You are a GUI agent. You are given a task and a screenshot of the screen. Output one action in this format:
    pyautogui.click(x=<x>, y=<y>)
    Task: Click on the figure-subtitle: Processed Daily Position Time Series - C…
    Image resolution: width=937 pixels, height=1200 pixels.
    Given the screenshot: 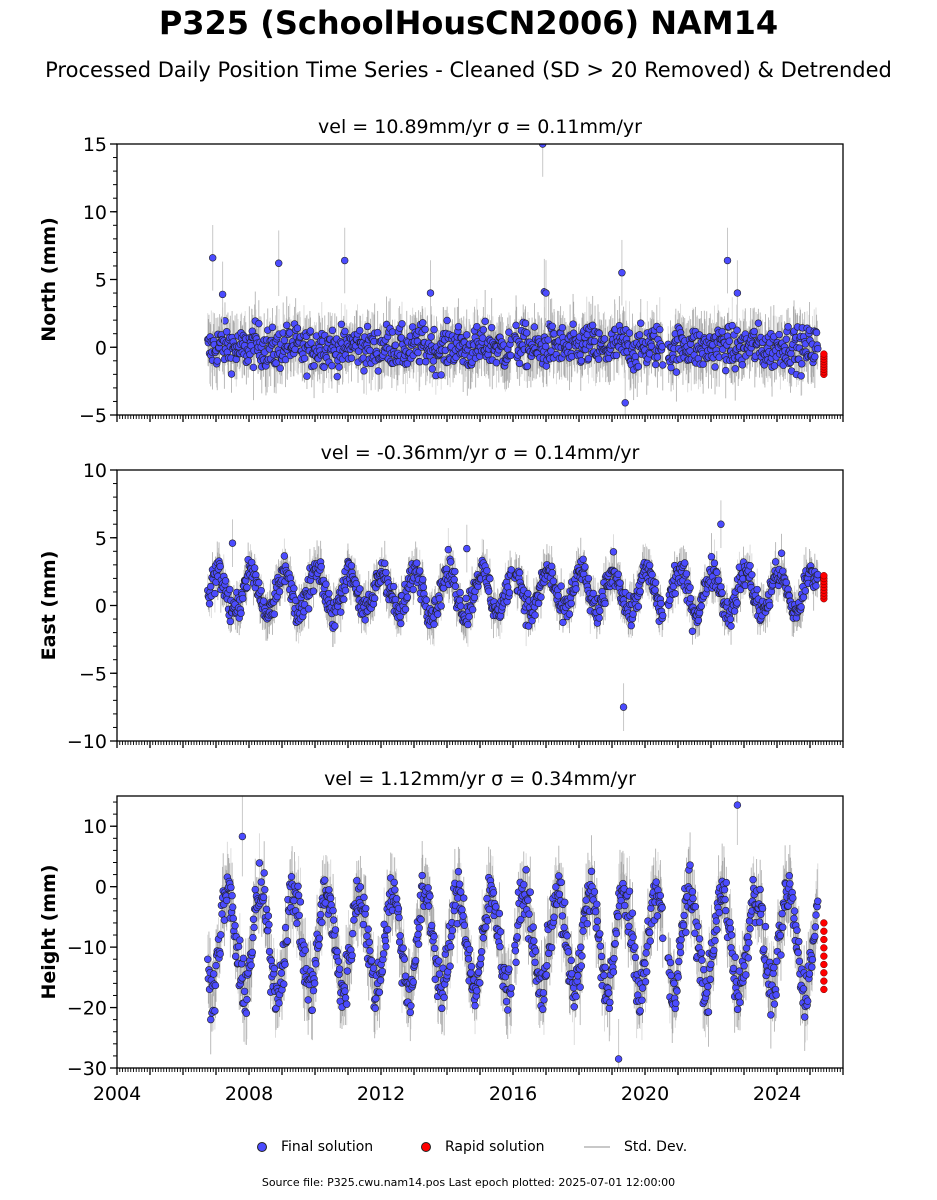 What is the action you would take?
    pyautogui.click(x=468, y=70)
    